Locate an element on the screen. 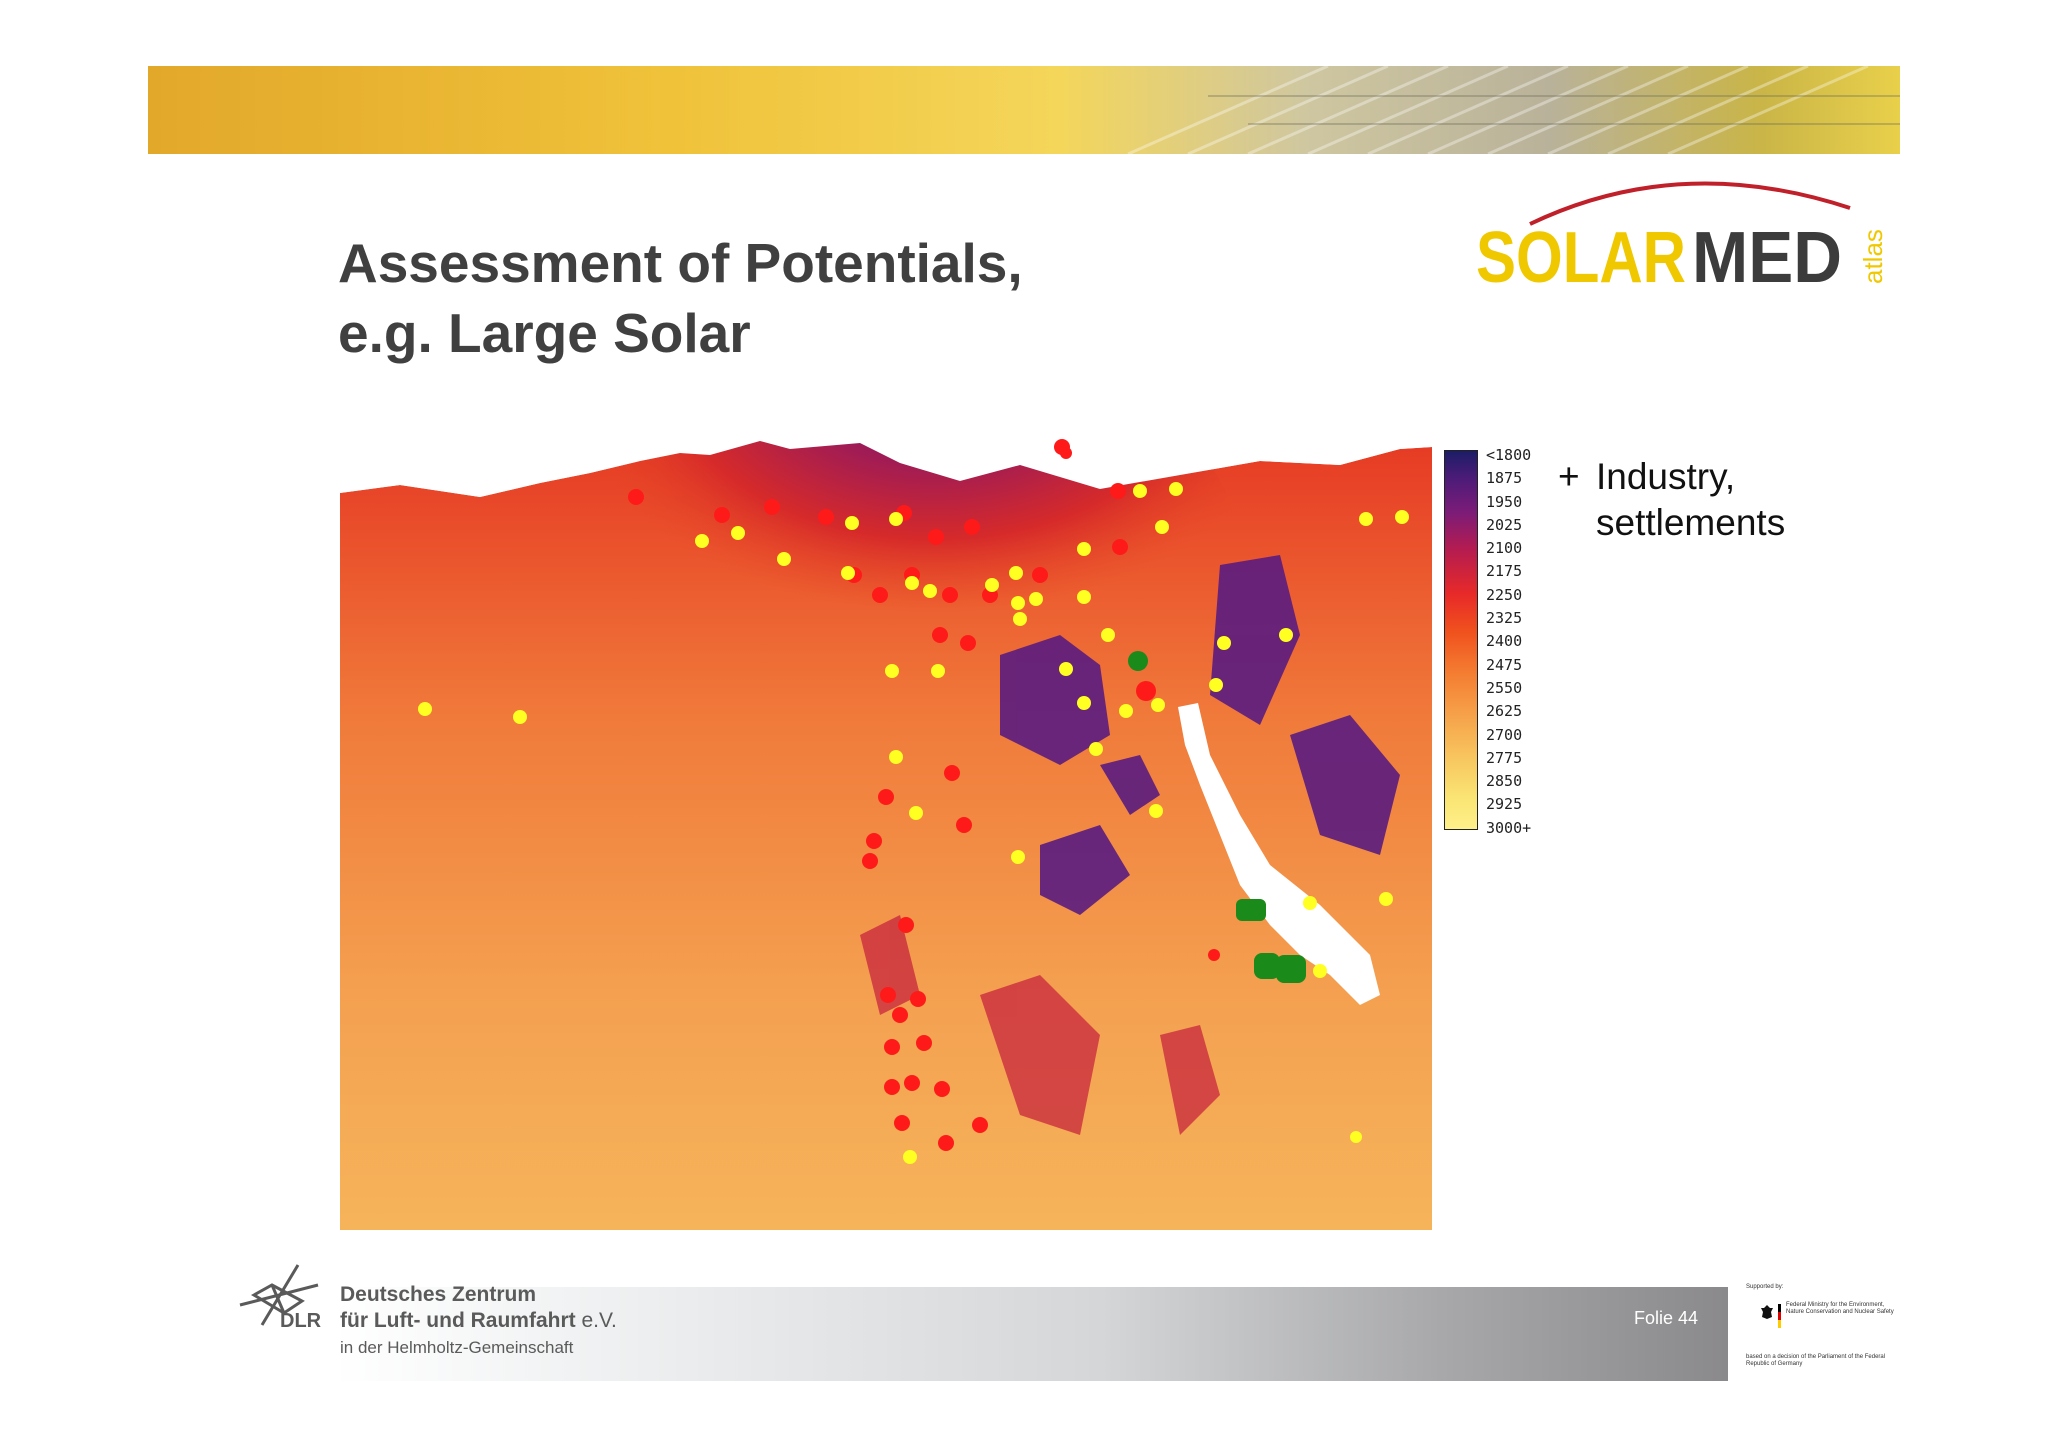  german-flag-icon is located at coordinates (1779, 1316).